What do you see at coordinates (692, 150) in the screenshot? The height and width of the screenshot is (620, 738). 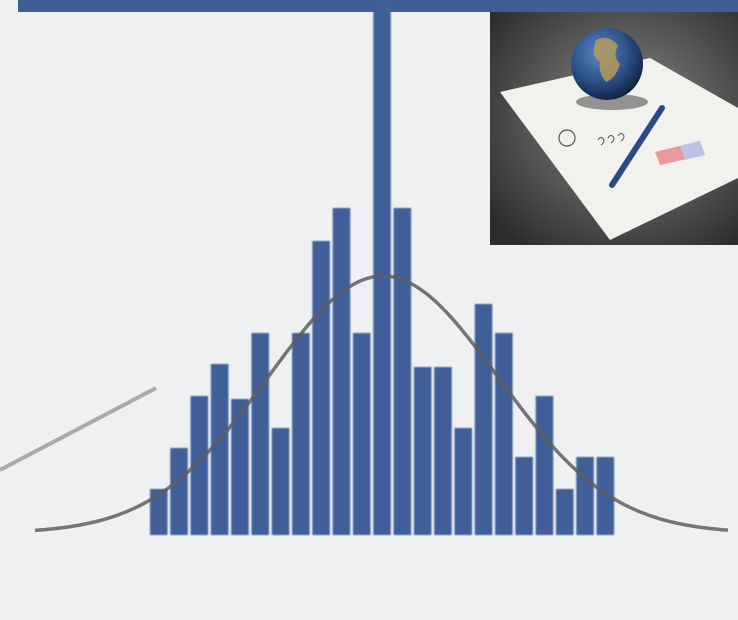 I see `eraser-sleeve` at bounding box center [692, 150].